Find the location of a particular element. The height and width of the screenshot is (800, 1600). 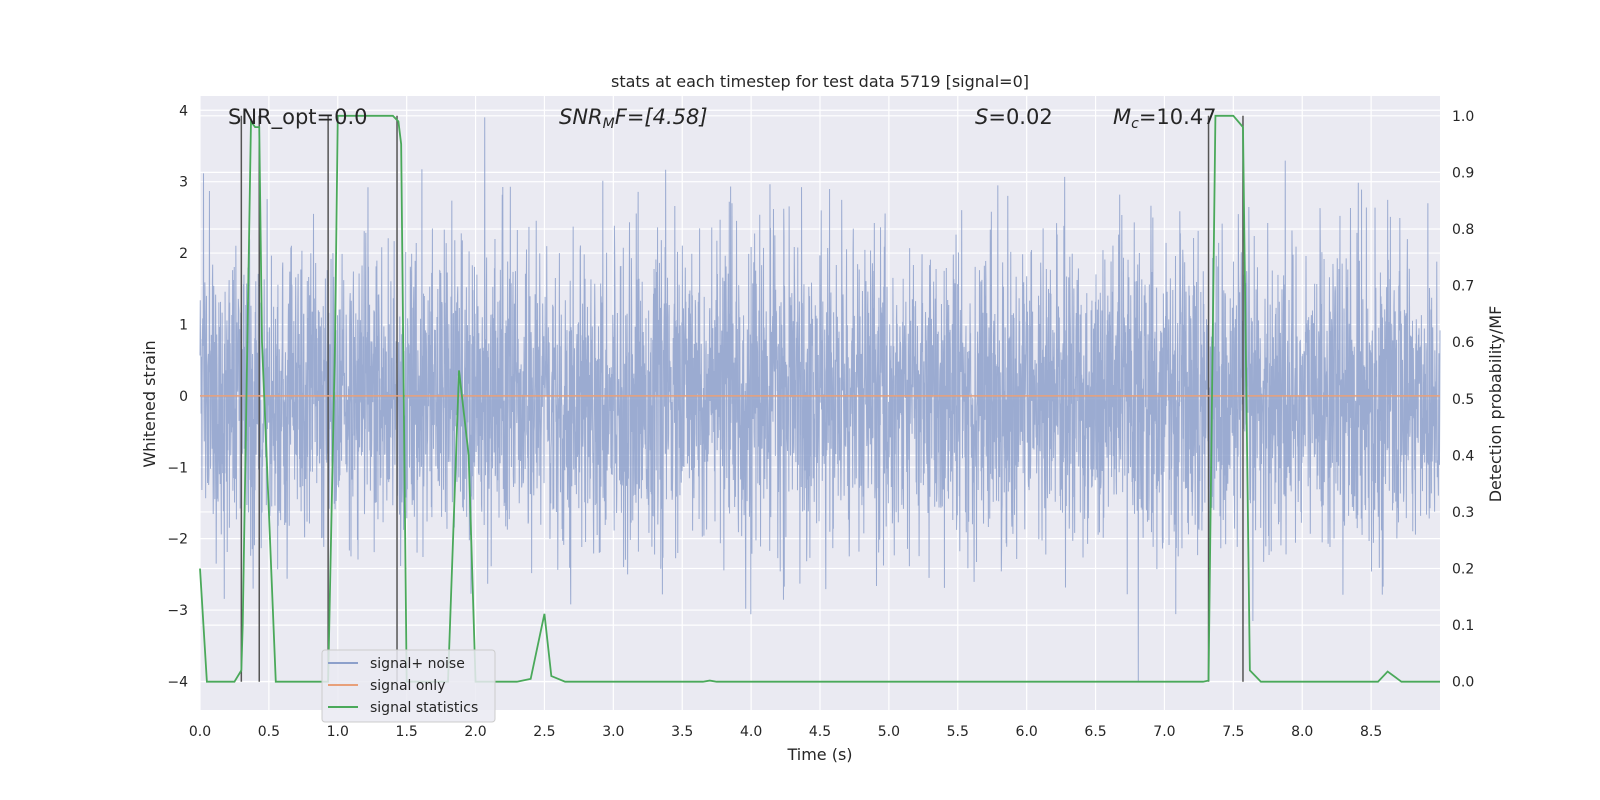

x-tick-label-10: 5.0 is located at coordinates (889, 732).